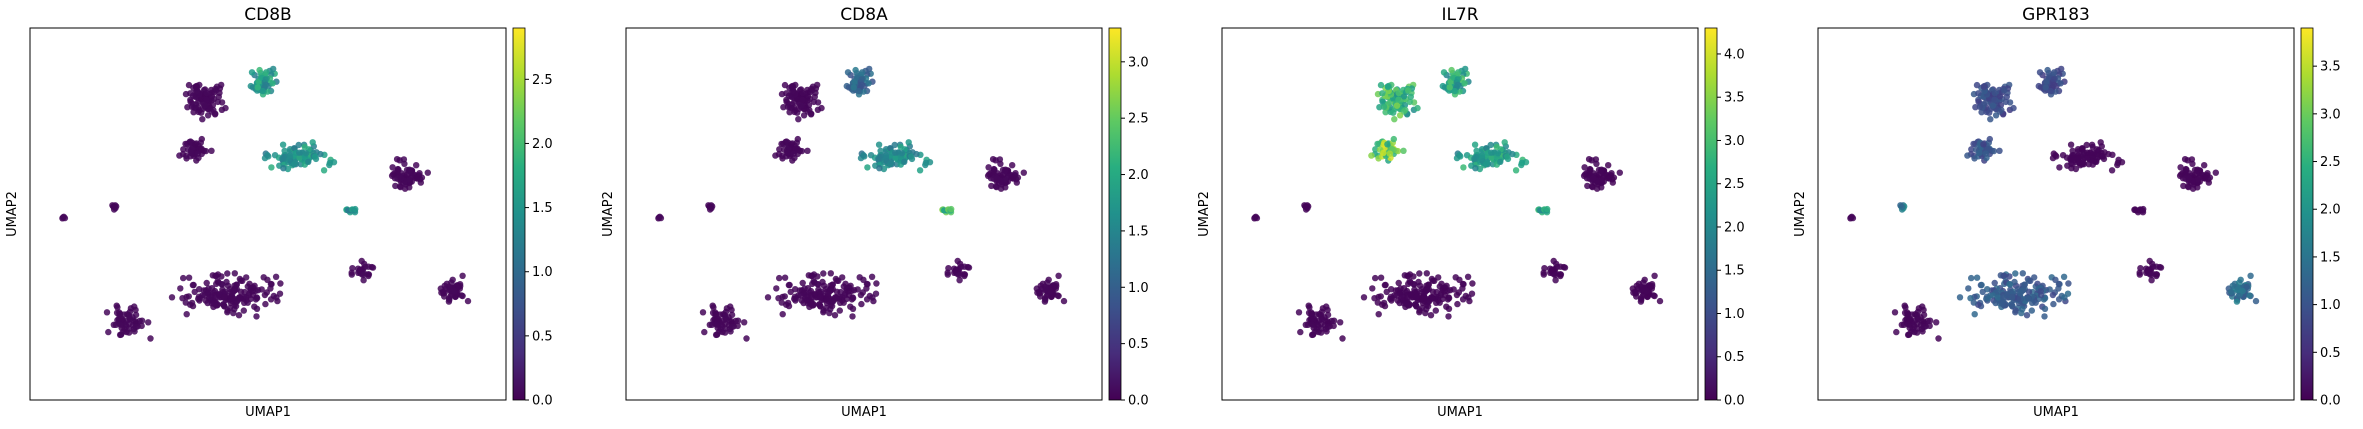 This screenshot has height=429, width=2363. Describe the element at coordinates (519, 214) in the screenshot. I see `colorbar` at that location.